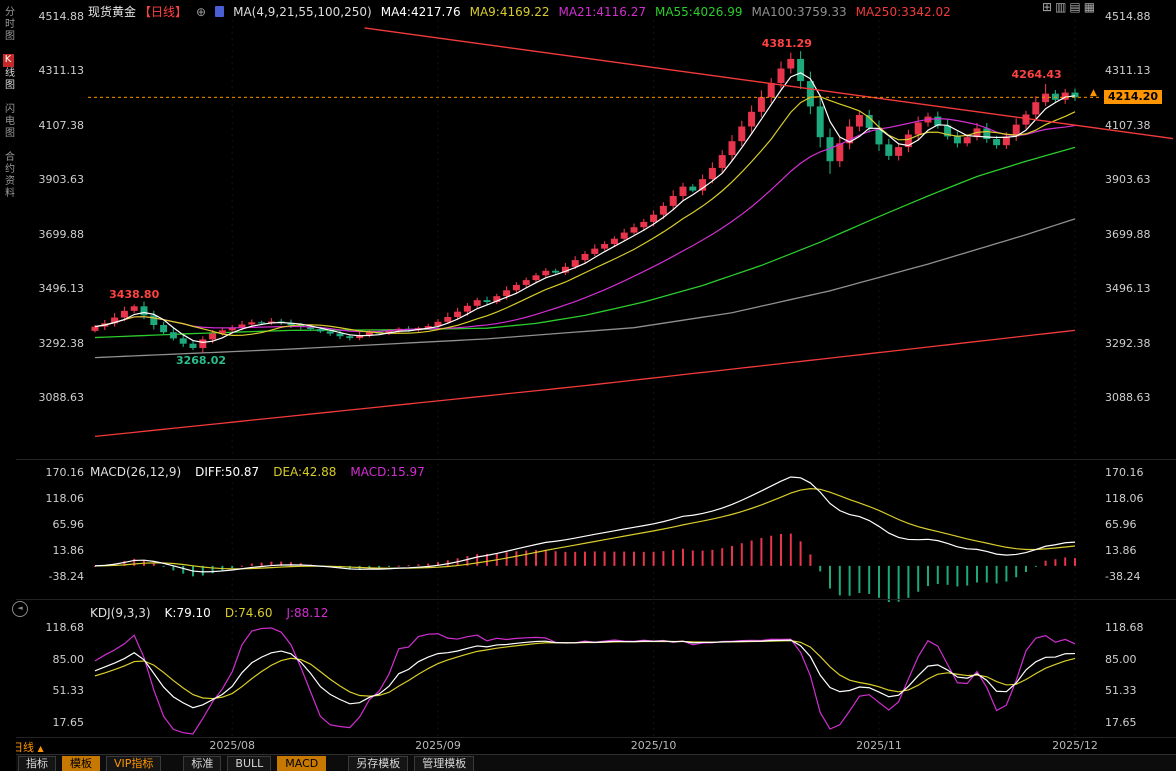 This screenshot has width=1176, height=771. What do you see at coordinates (249, 763) in the screenshot?
I see `tab-BULL: BULL` at bounding box center [249, 763].